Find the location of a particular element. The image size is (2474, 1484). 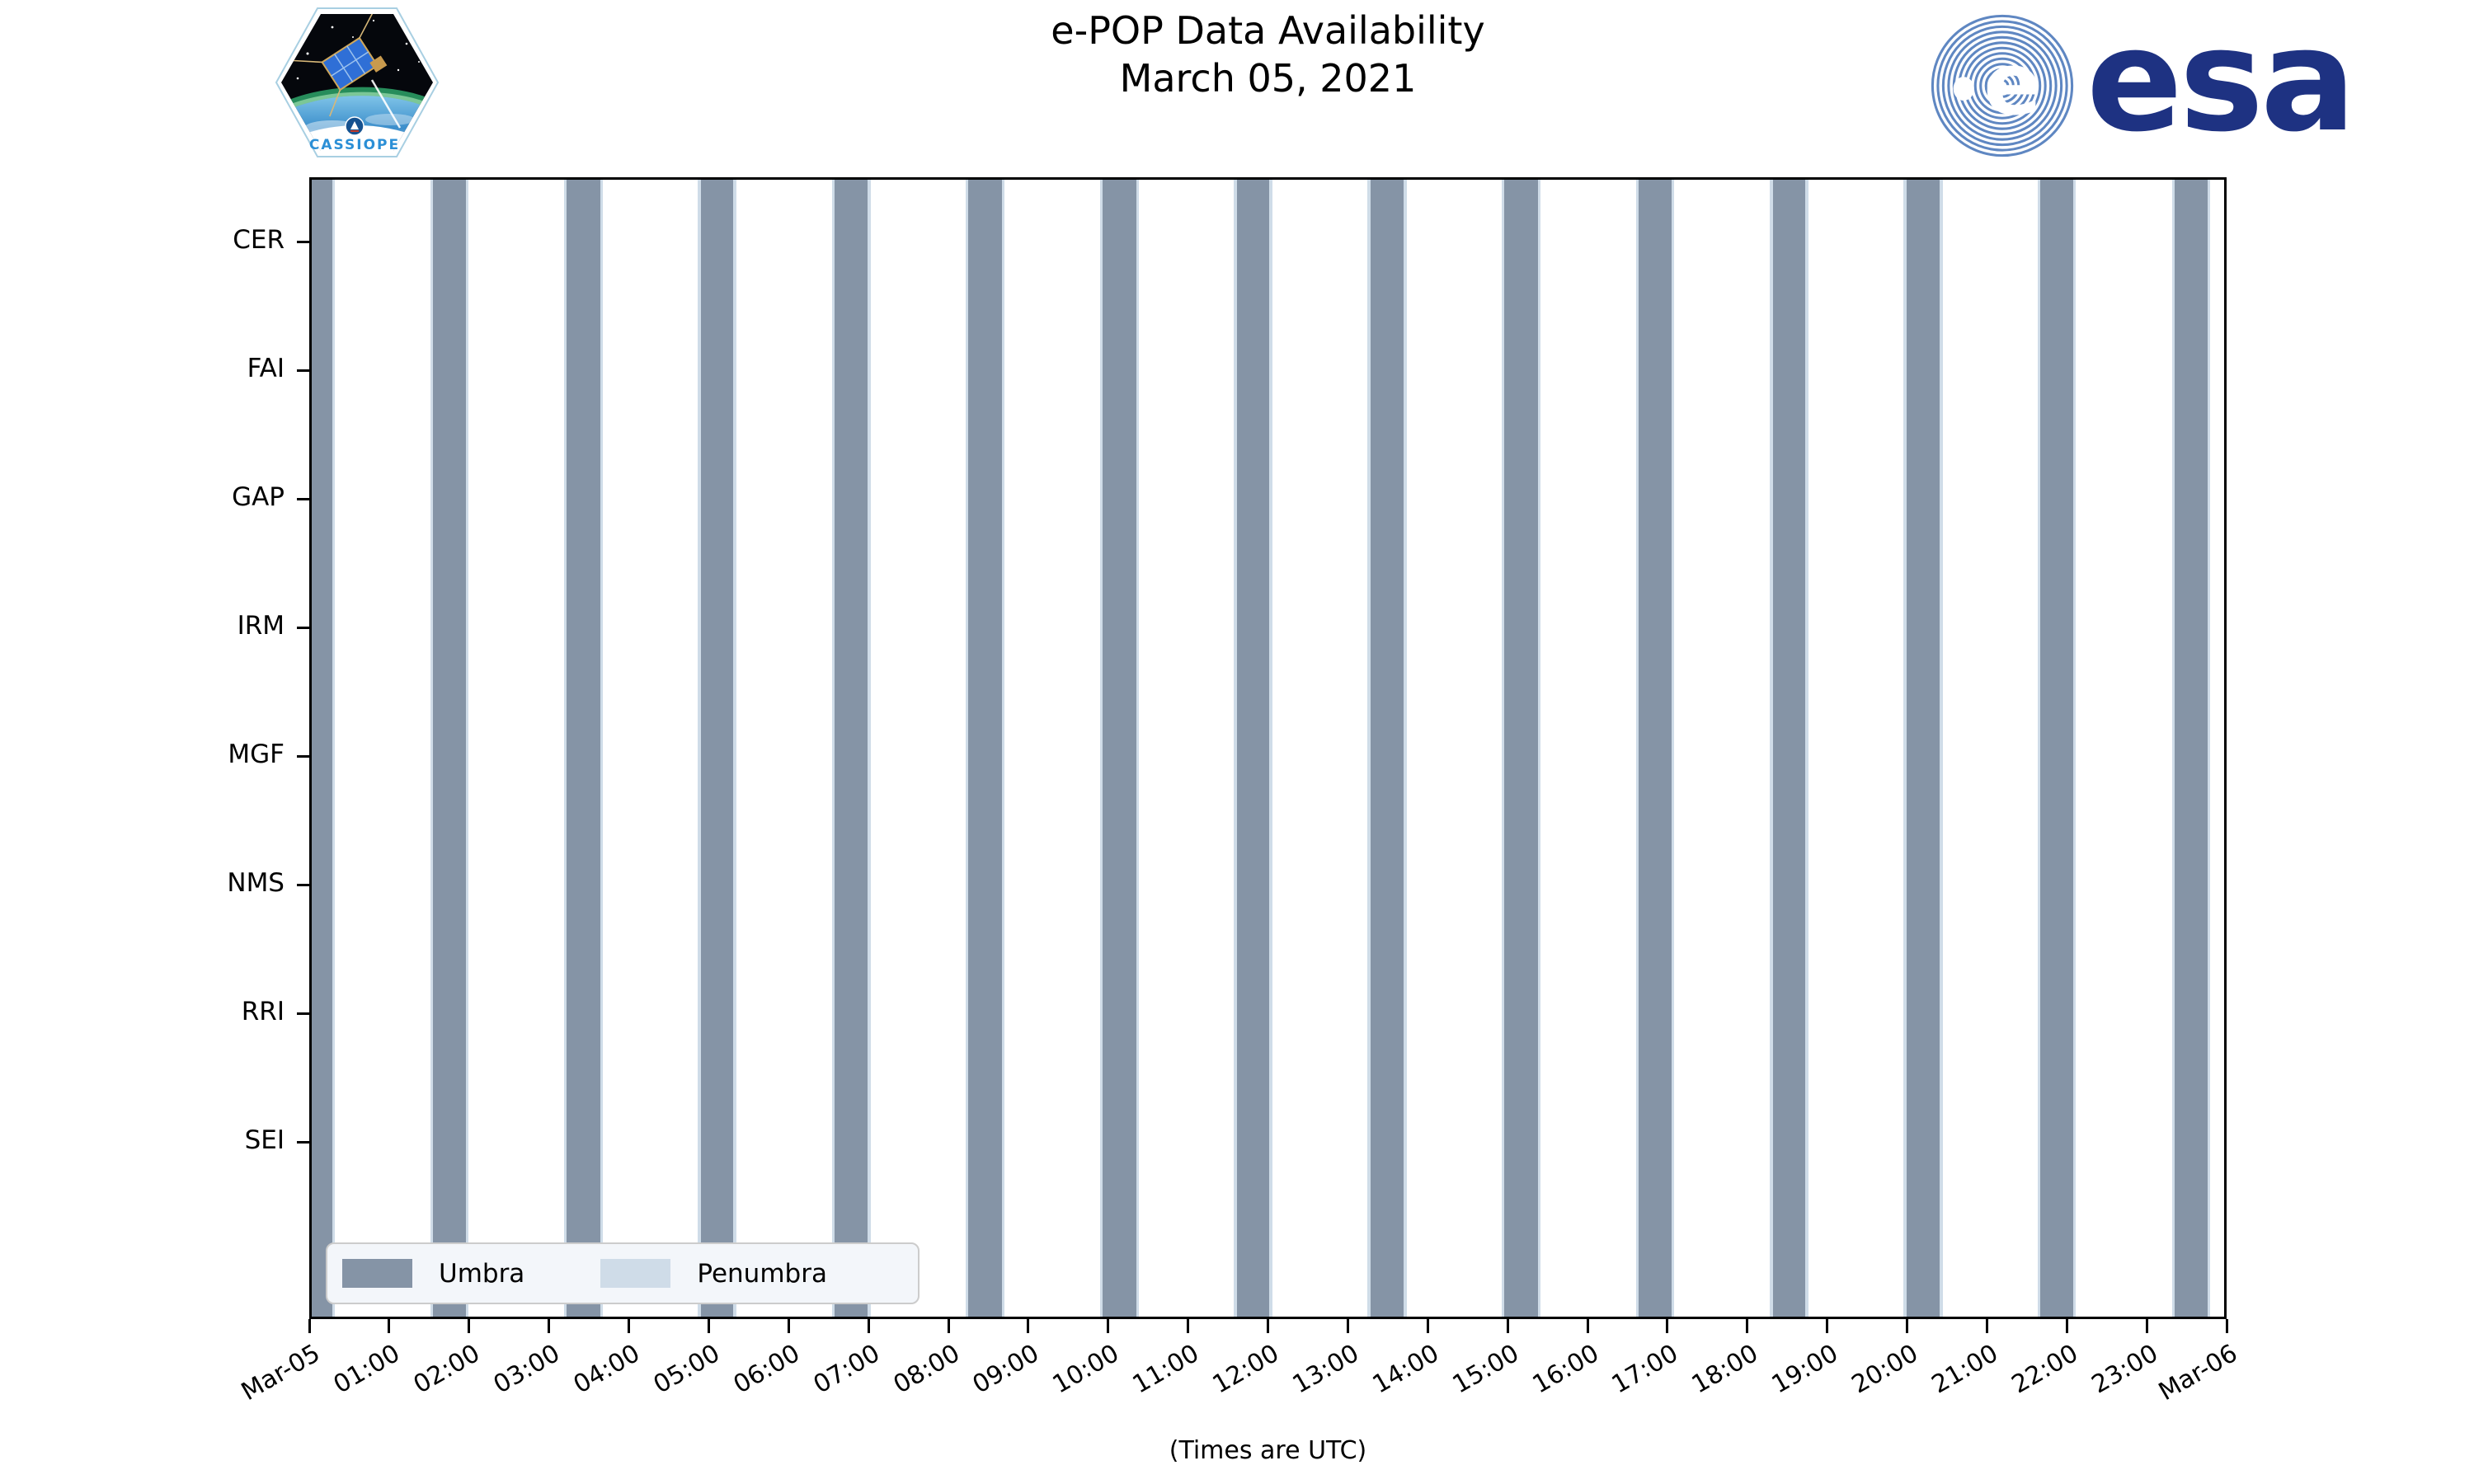

x-tick-label: 20:00 is located at coordinates (1884, 1369).